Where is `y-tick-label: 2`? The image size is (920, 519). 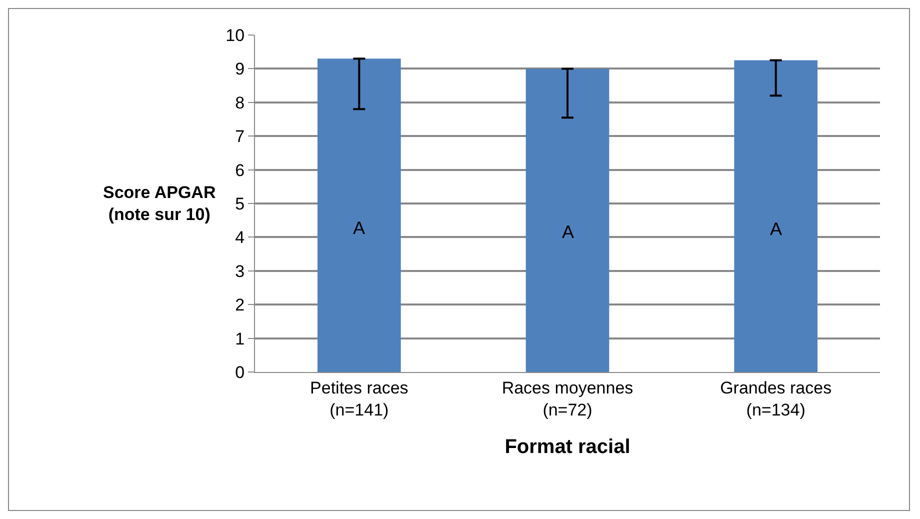
y-tick-label: 2 is located at coordinates (240, 305).